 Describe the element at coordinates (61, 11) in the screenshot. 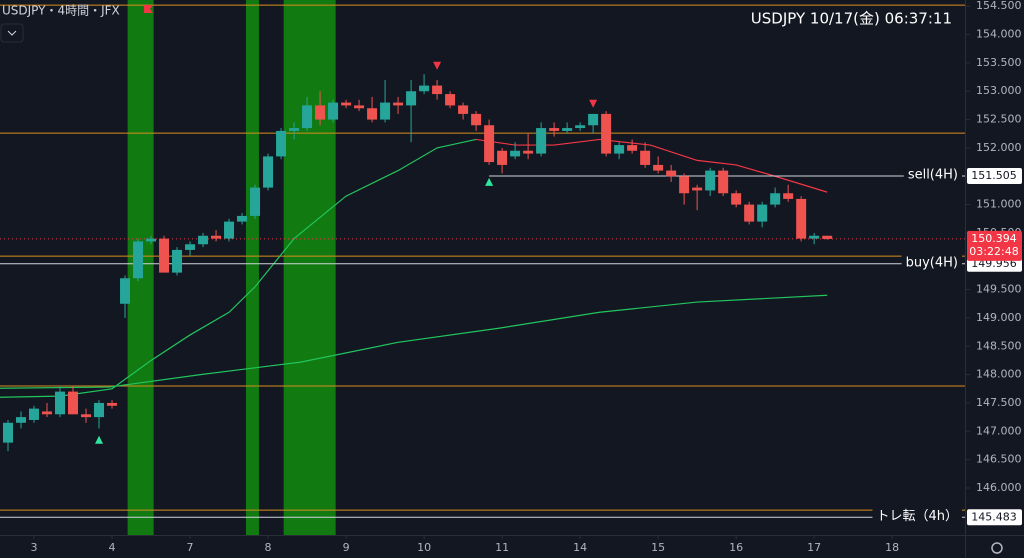

I see `symbol: USDJPY・4時間・JFX` at that location.